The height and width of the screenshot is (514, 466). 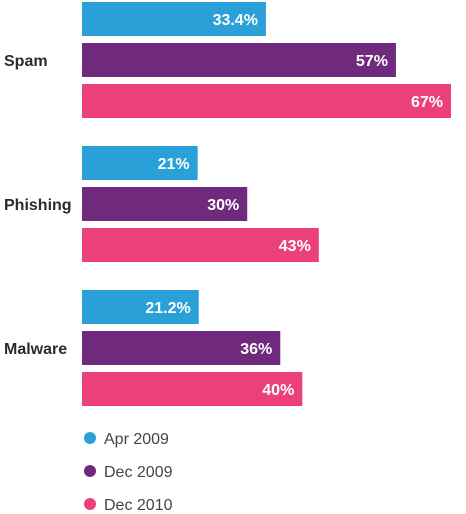 I want to click on bar-malware-dec-2010, so click(x=192, y=389).